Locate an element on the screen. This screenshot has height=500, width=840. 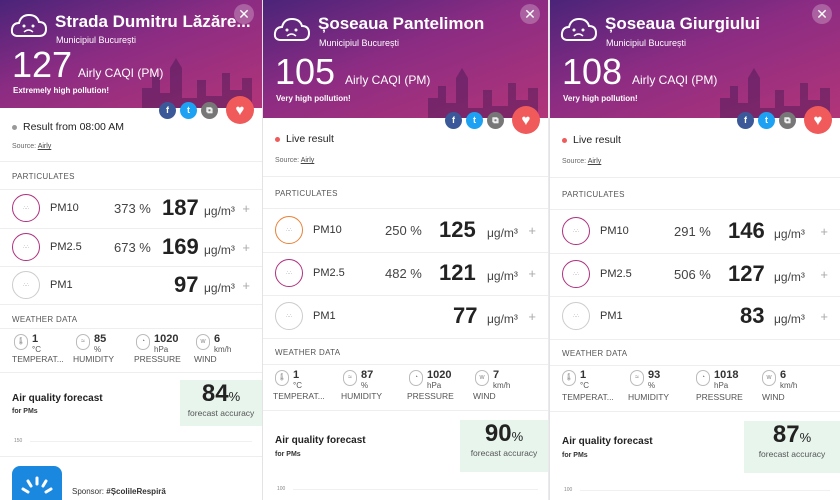
city-skyline-graphic is located at coordinates (197, 83).